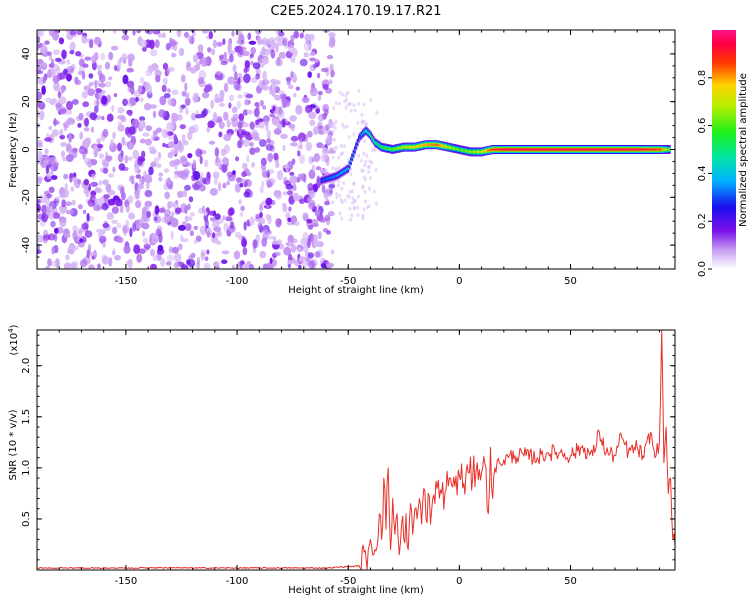 The width and height of the screenshot is (750, 600). I want to click on x-tick-label: -50, so click(348, 581).